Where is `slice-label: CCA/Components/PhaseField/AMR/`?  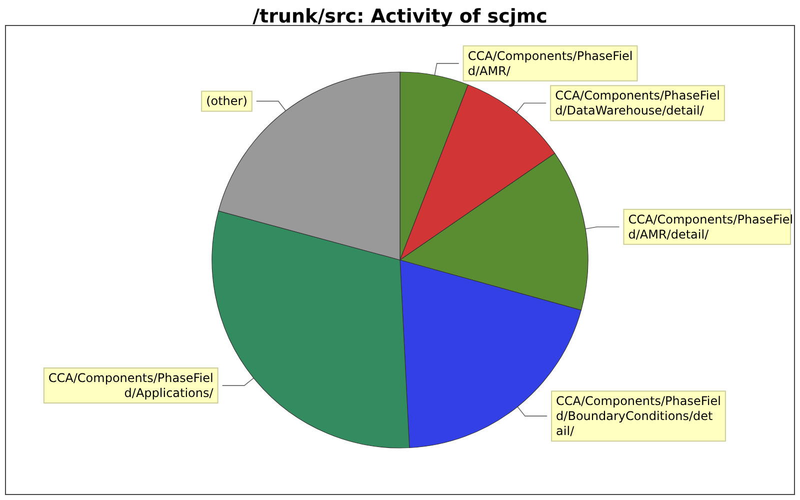
slice-label: CCA/Components/PhaseField/AMR/ is located at coordinates (550, 63).